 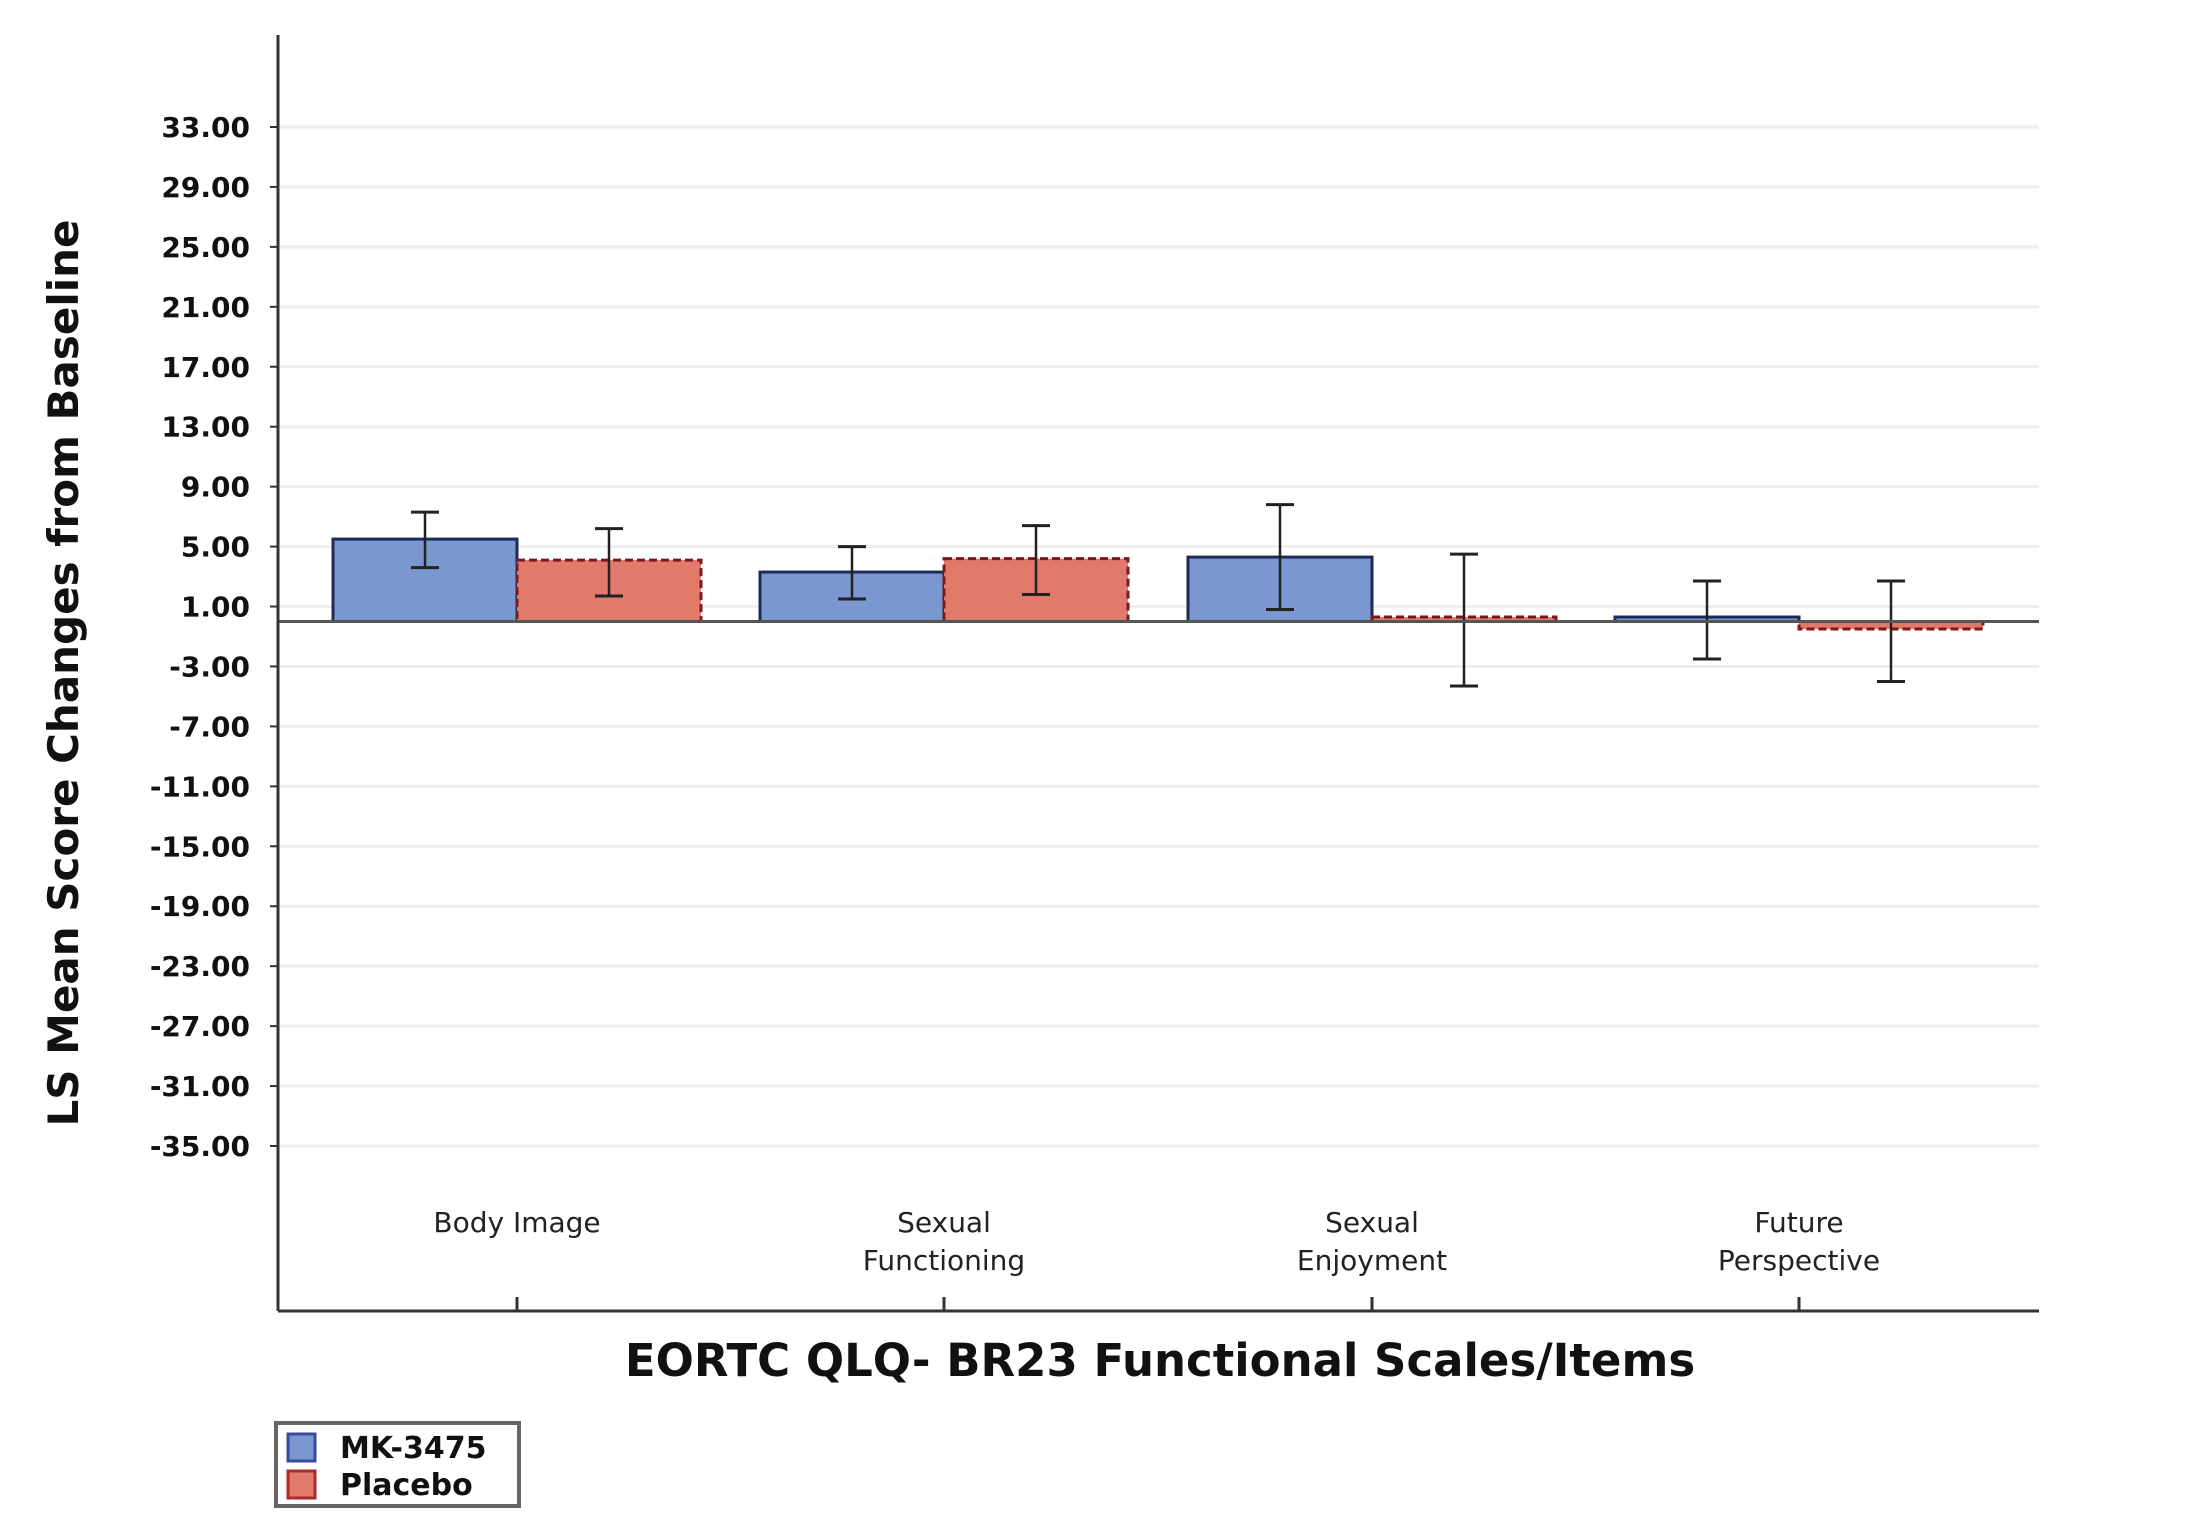 What do you see at coordinates (63, 673) in the screenshot?
I see `y-axis-label: LS Mean Score Changes from Baseline` at bounding box center [63, 673].